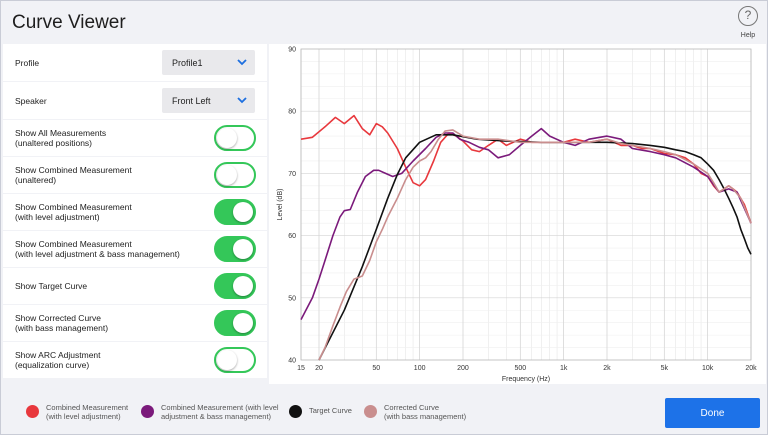  What do you see at coordinates (292, 361) in the screenshot?
I see `y-tick-label: 40` at bounding box center [292, 361].